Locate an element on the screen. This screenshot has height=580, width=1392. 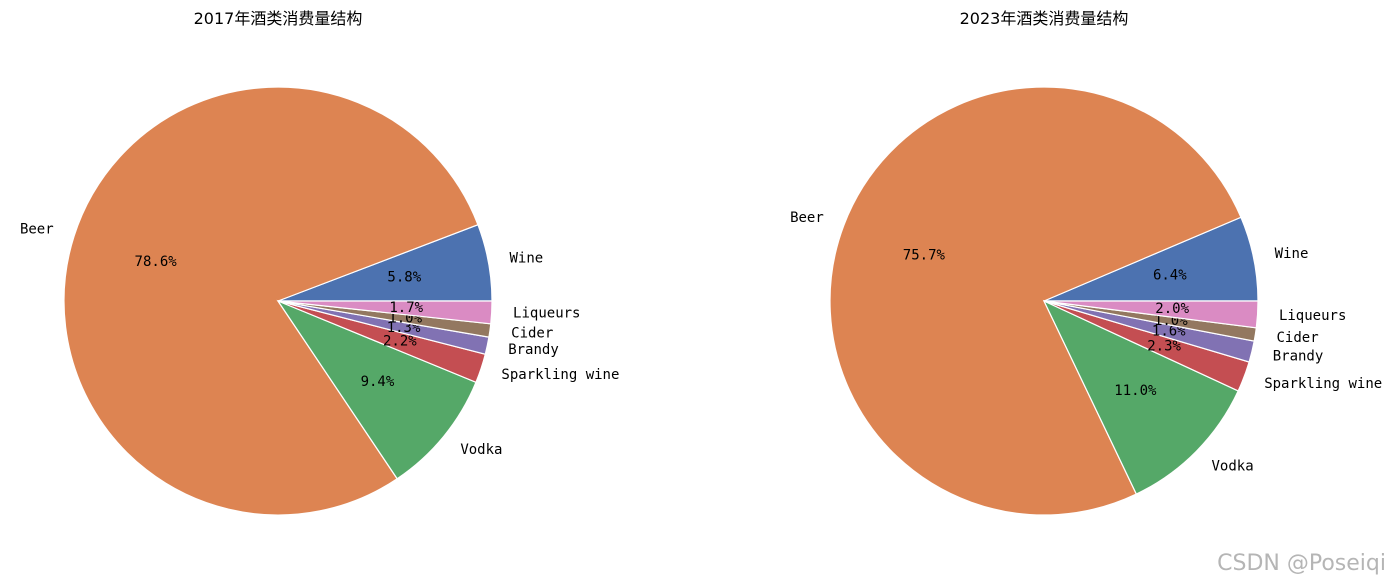
slice-percent-label: 78.6% is located at coordinates (156, 262).